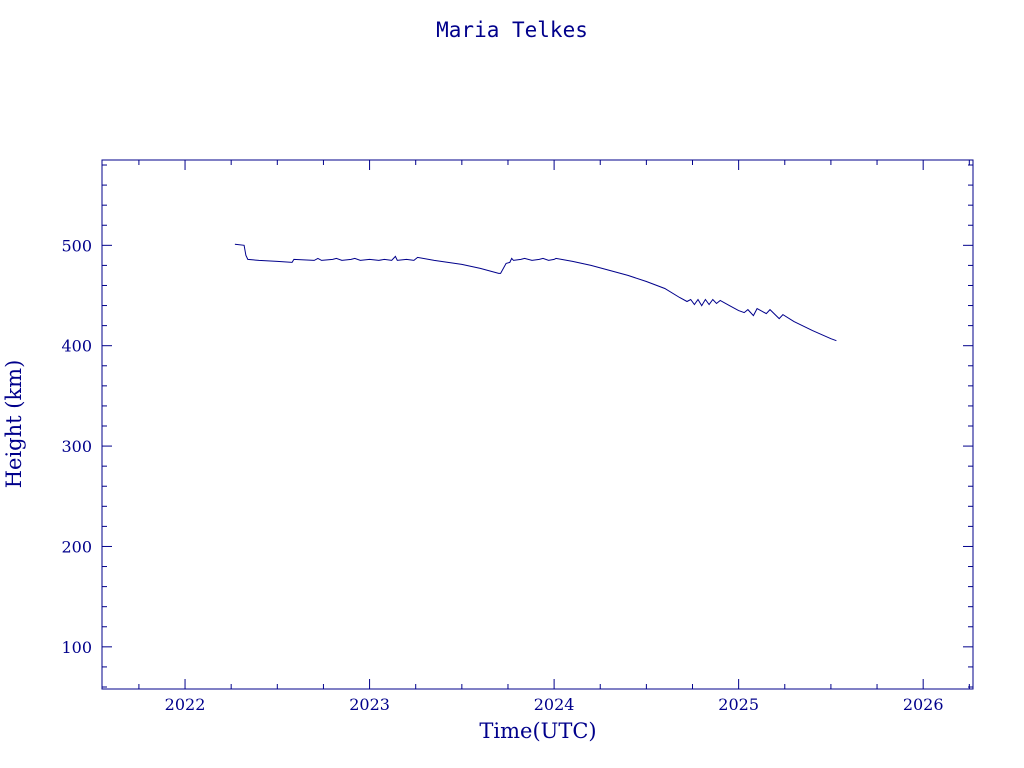 The image size is (1024, 768). I want to click on x-tick-label: 2022, so click(185, 704).